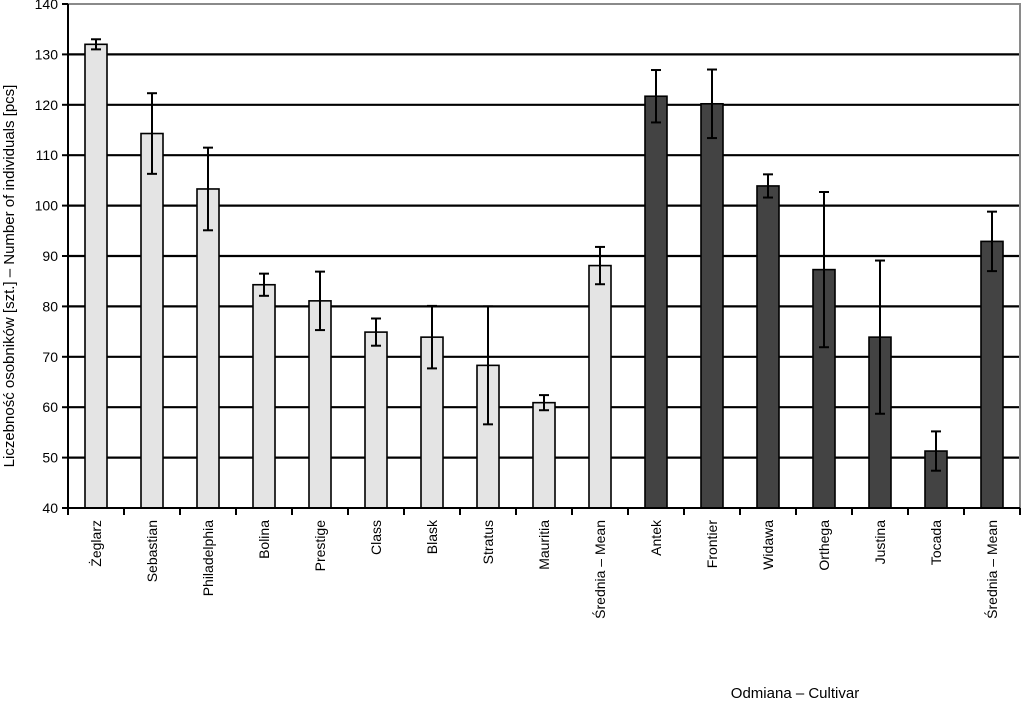 This screenshot has height=703, width=1024. I want to click on x-tick-label: Stratus, so click(488, 542).